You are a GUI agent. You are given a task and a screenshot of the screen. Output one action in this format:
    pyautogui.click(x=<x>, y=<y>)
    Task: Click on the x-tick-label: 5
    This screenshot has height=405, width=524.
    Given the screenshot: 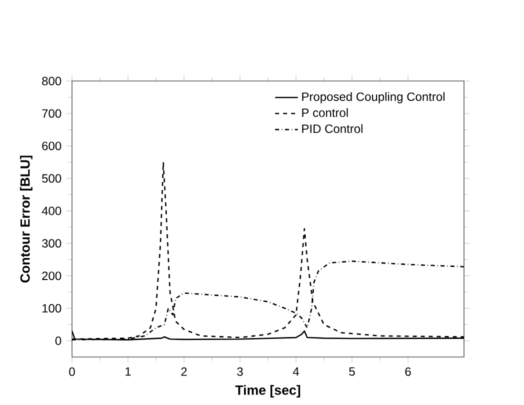 What is the action you would take?
    pyautogui.click(x=352, y=371)
    